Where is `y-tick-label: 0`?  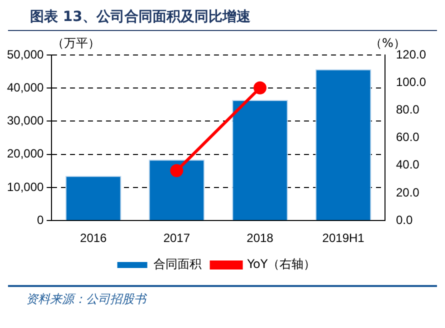
y-tick-label: 0 is located at coordinates (40, 219).